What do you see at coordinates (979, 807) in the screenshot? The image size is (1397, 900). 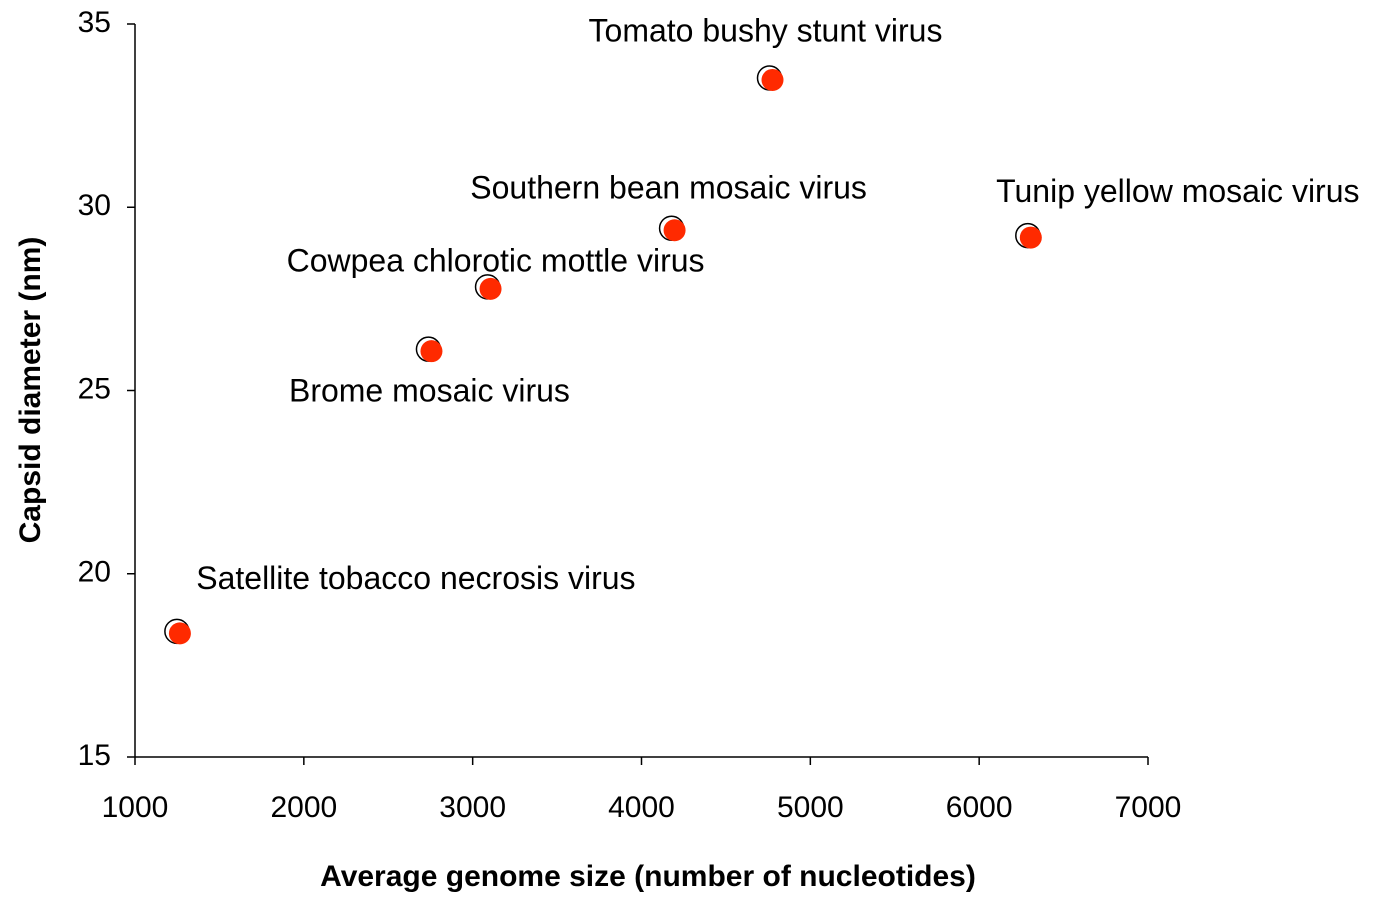 I see `x-tick-label: 6000` at bounding box center [979, 807].